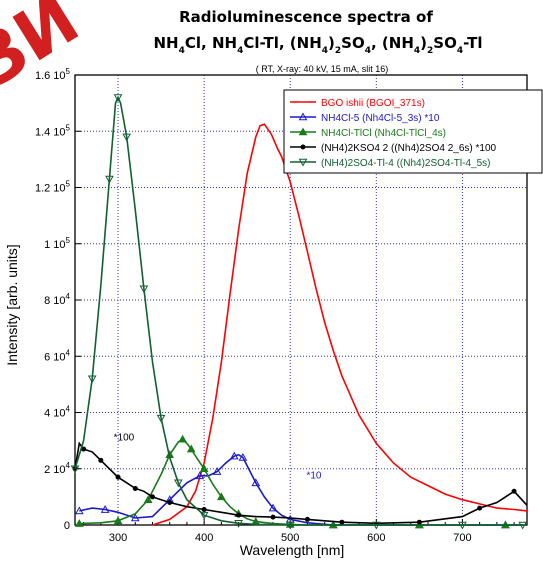 Image resolution: width=543 pixels, height=563 pixels. I want to click on y-tick-label: 1 105, so click(57, 243).